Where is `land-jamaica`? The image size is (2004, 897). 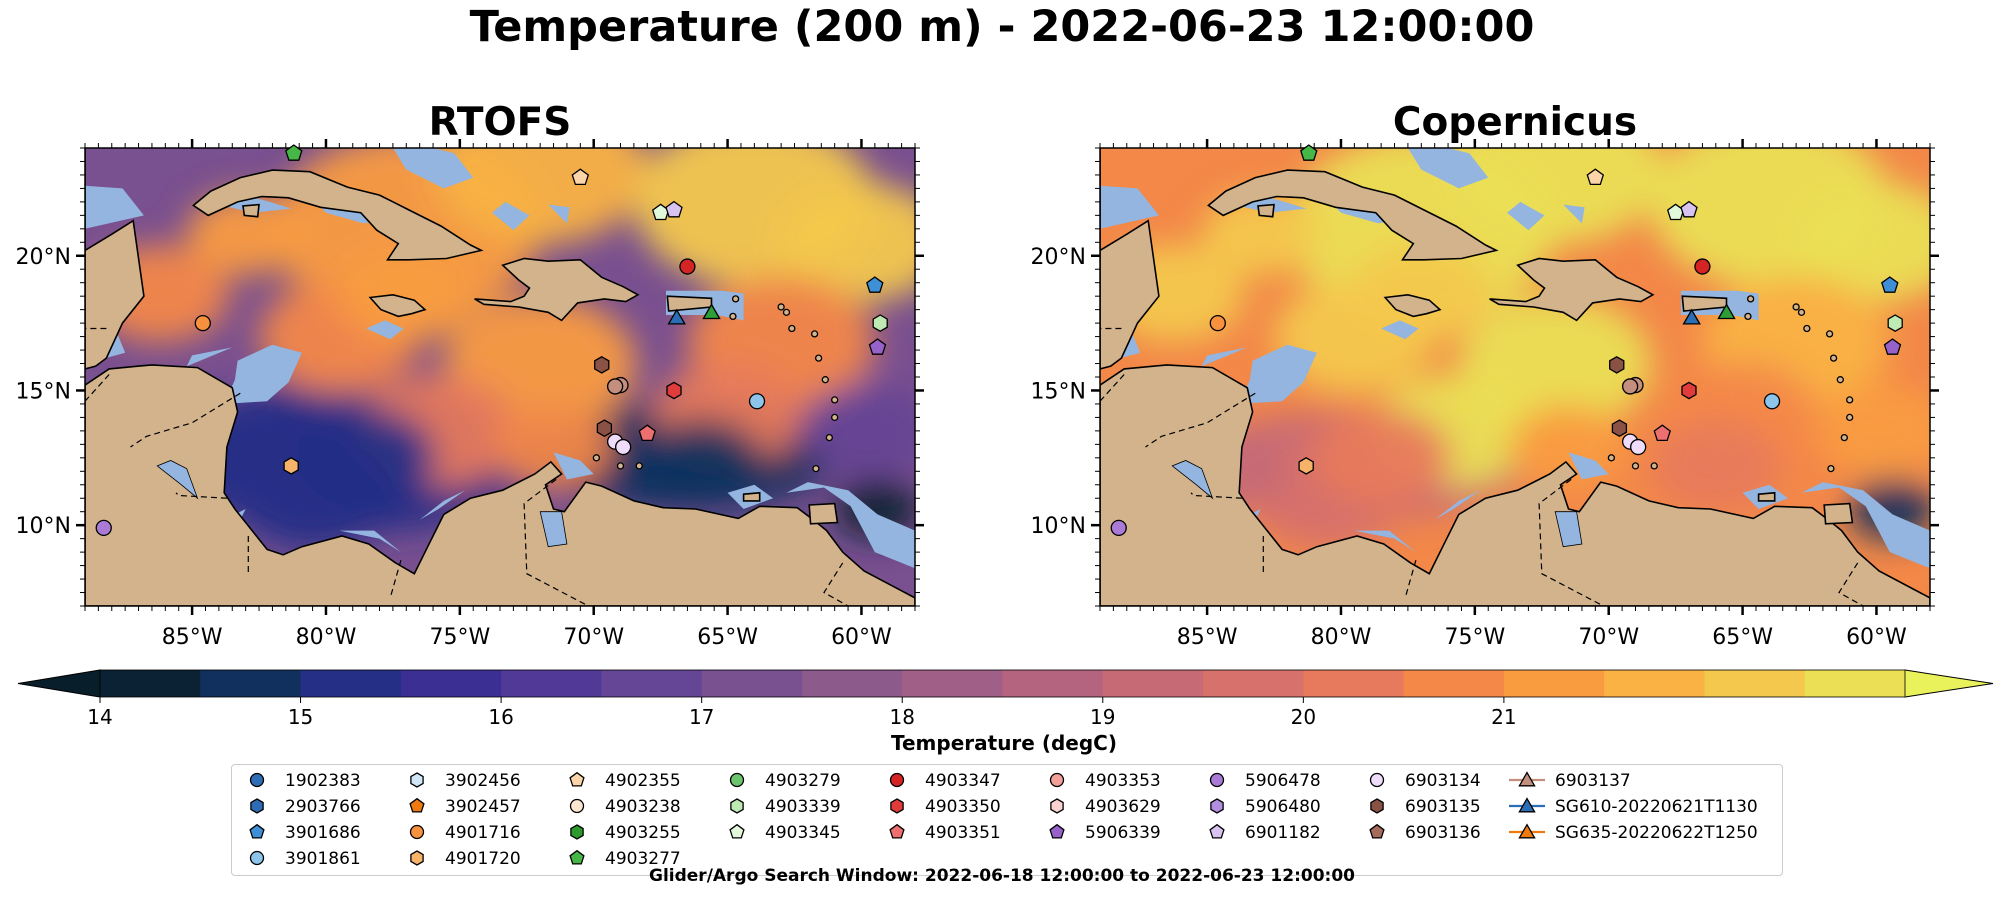
land-jamaica is located at coordinates (397, 305).